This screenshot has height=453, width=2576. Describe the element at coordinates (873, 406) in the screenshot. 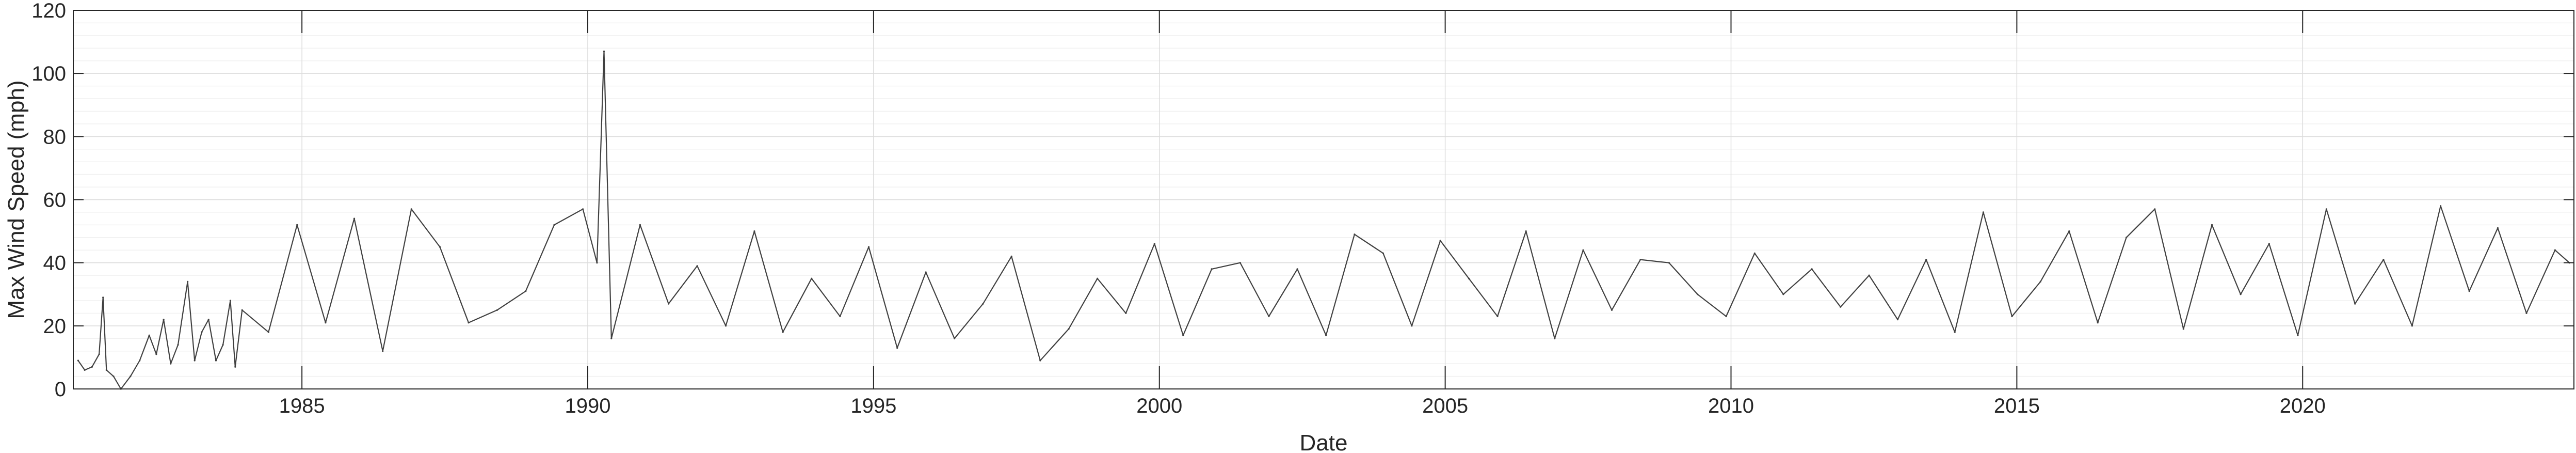

I see `x-tick-label: 1995` at that location.